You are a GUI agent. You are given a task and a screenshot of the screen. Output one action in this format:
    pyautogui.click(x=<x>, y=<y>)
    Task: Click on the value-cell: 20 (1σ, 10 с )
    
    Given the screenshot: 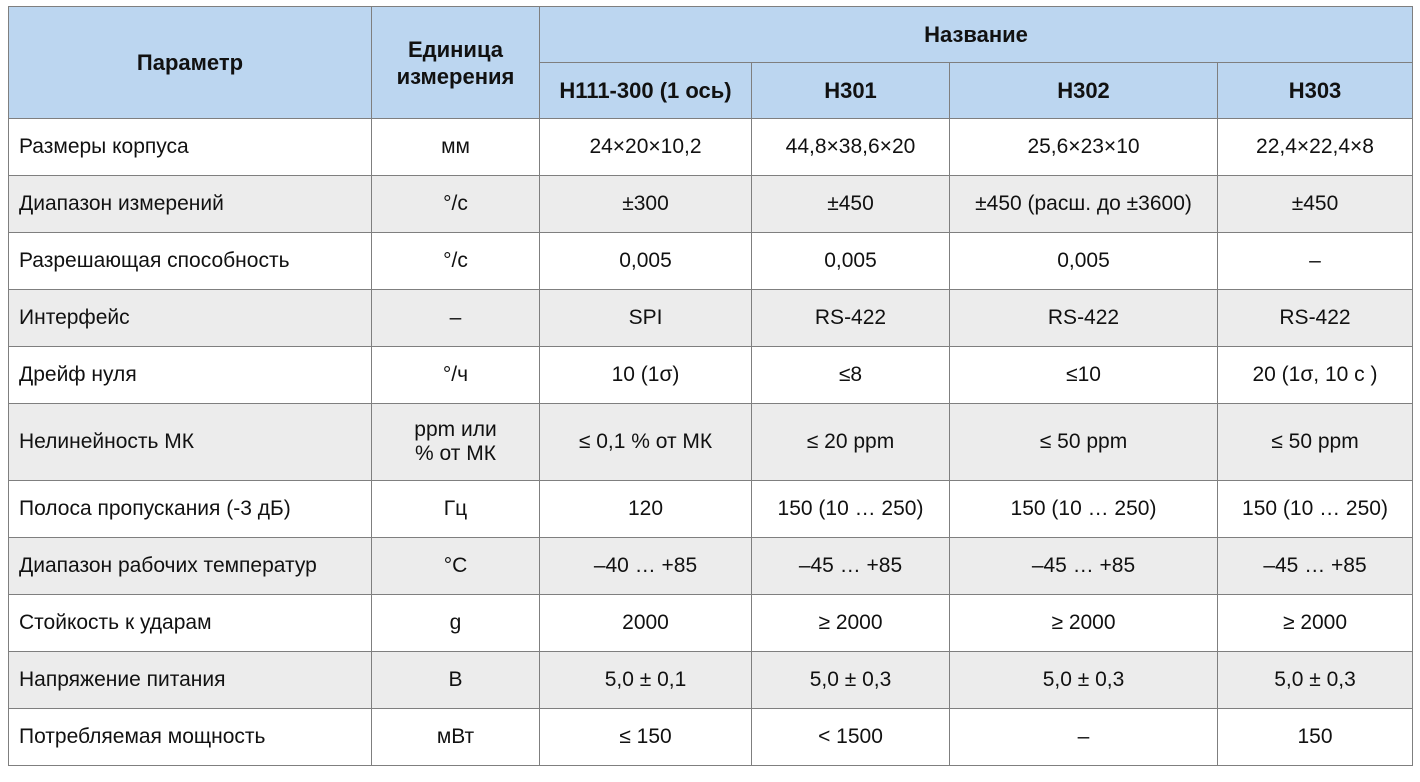 What is the action you would take?
    pyautogui.click(x=1315, y=375)
    